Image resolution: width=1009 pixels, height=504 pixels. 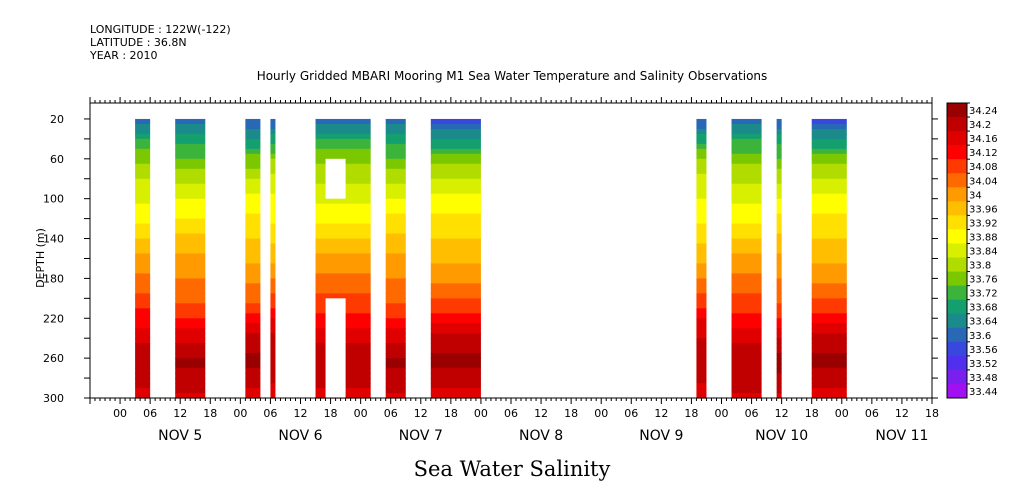 What do you see at coordinates (722, 413) in the screenshot?
I see `x-tick-label: 00` at bounding box center [722, 413].